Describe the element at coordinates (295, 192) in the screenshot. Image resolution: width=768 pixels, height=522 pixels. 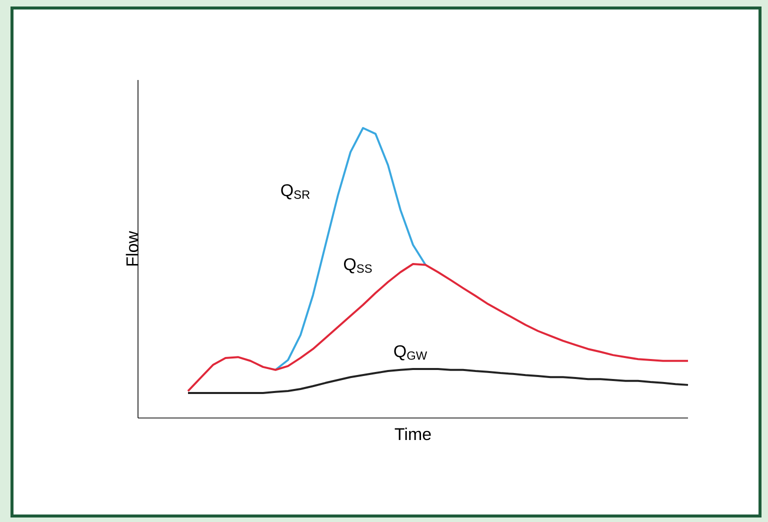
I see `series-label: Q$_{SR}$` at that location.